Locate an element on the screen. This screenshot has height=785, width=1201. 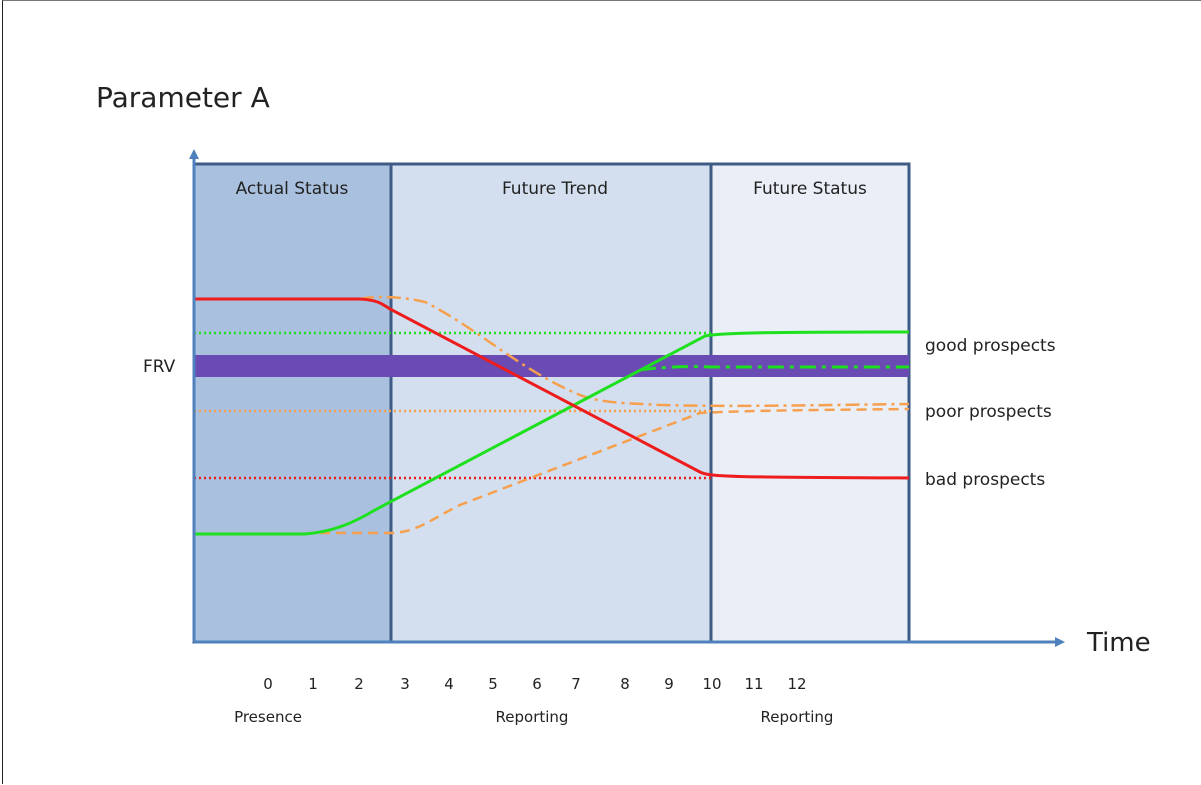
orange-dashed-curve is located at coordinates (615, 471).